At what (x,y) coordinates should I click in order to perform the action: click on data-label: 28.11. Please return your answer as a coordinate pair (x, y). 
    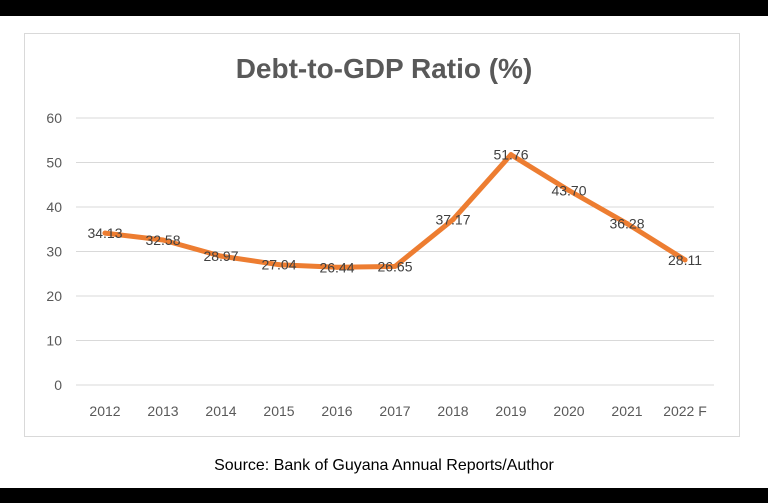
    Looking at the image, I should click on (685, 260).